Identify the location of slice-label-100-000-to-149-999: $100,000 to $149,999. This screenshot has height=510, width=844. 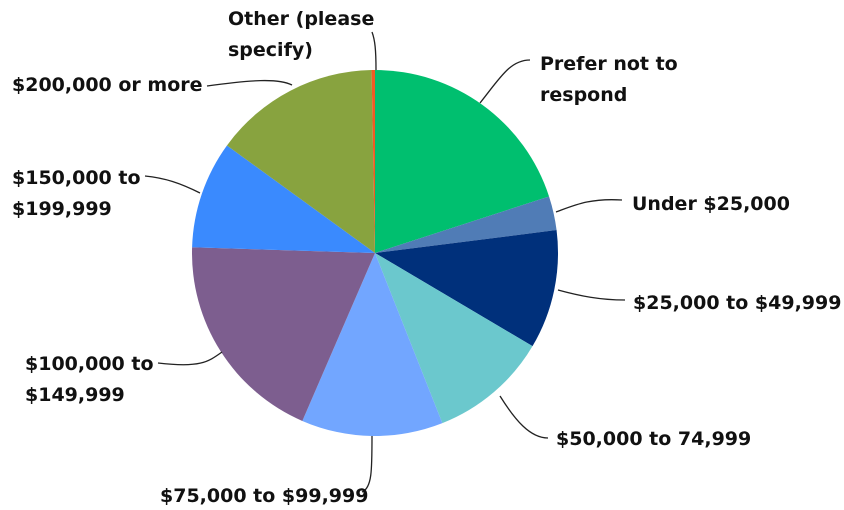
(89, 379).